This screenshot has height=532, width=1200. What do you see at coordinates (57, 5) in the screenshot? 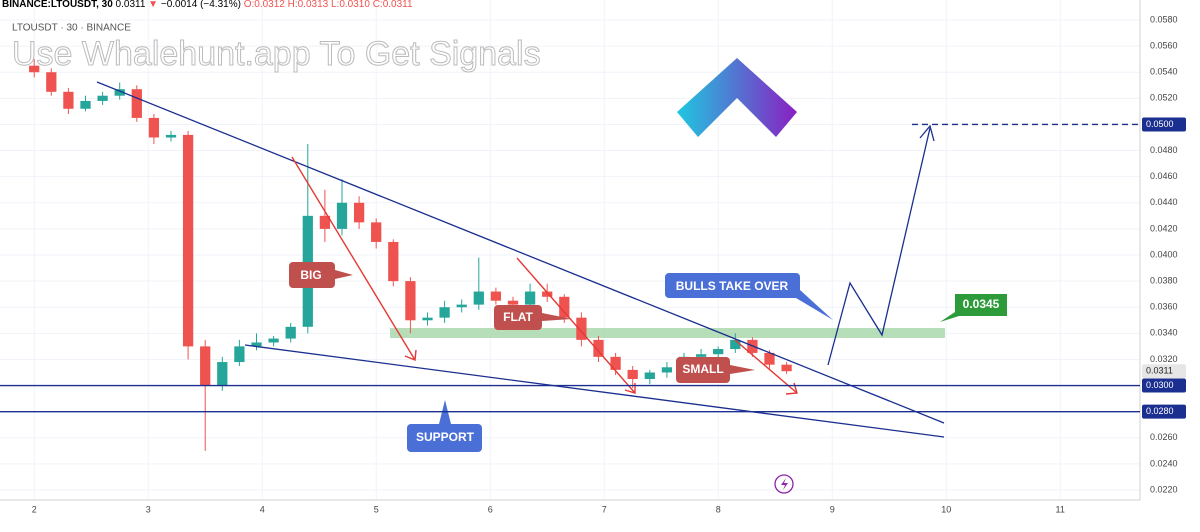
I see `symbol: BINANCE:LTOUSDT, 30` at bounding box center [57, 5].